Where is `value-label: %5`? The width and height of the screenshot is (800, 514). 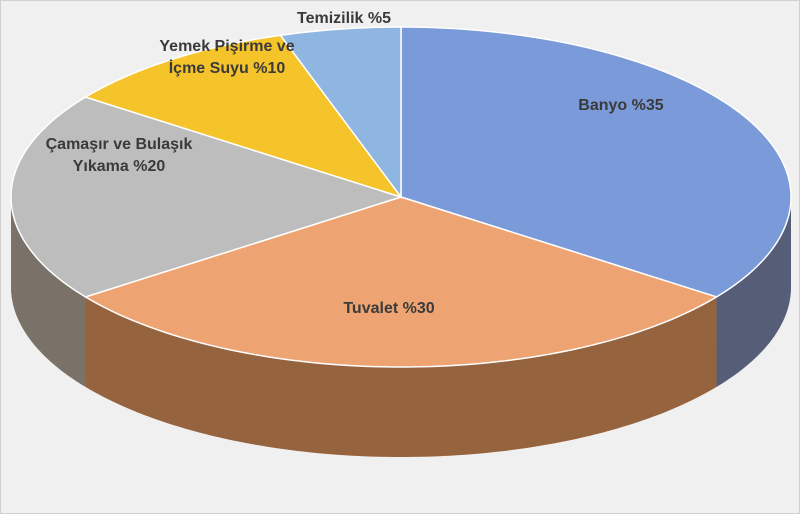
value-label: %5 is located at coordinates (379, 18).